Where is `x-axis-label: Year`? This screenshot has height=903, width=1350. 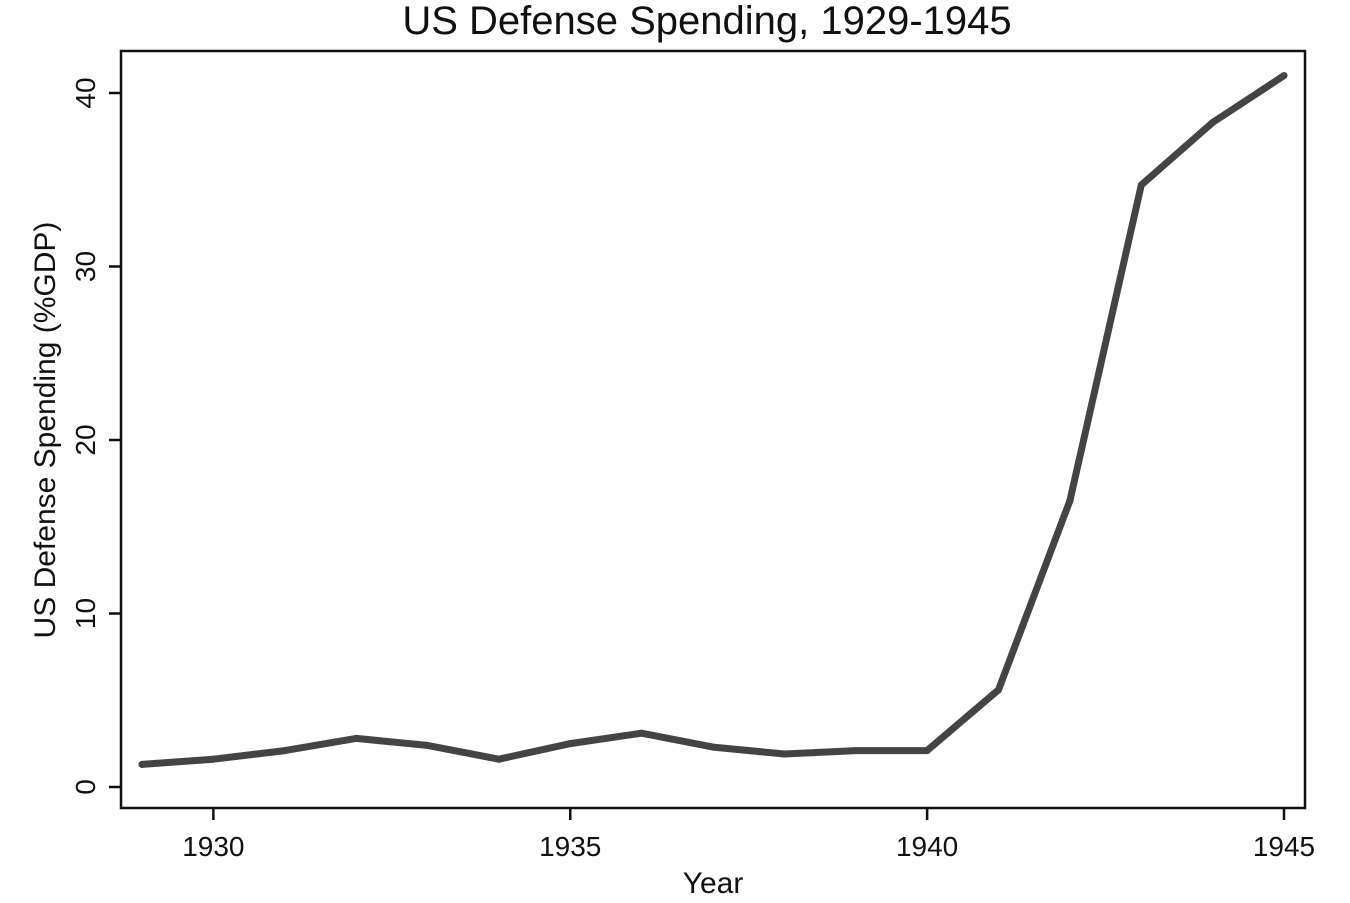
x-axis-label: Year is located at coordinates (713, 882).